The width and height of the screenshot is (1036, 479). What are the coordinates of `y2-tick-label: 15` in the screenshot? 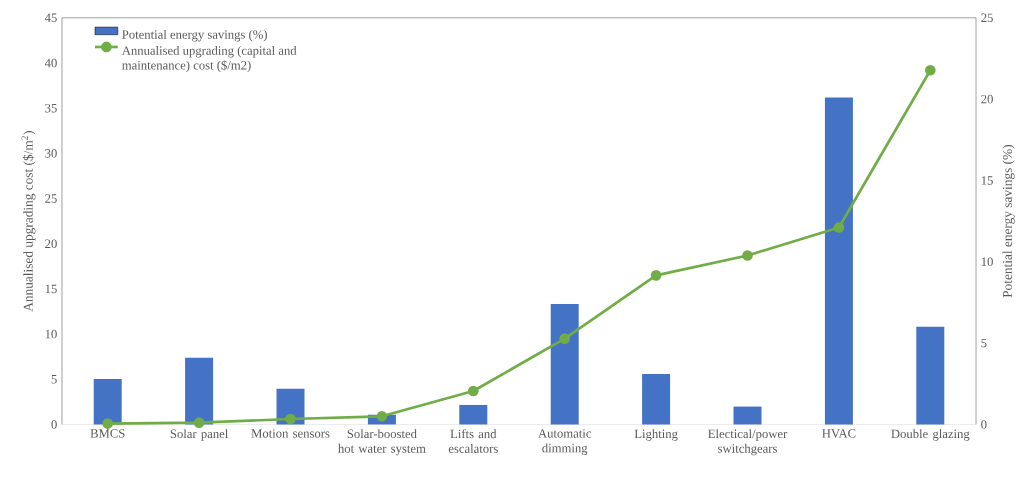 It's located at (987, 180).